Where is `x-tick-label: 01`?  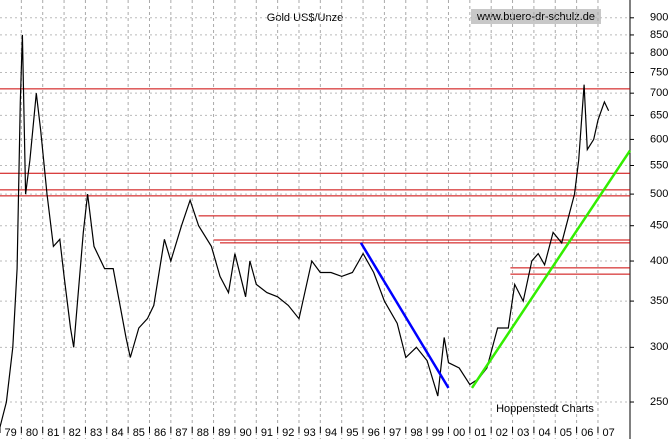
x-tick-label: 01 is located at coordinates (480, 433).